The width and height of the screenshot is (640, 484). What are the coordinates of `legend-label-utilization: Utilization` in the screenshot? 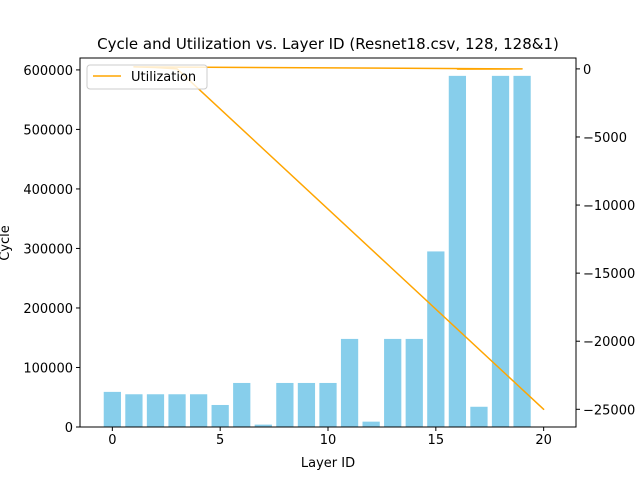 It's located at (163, 77).